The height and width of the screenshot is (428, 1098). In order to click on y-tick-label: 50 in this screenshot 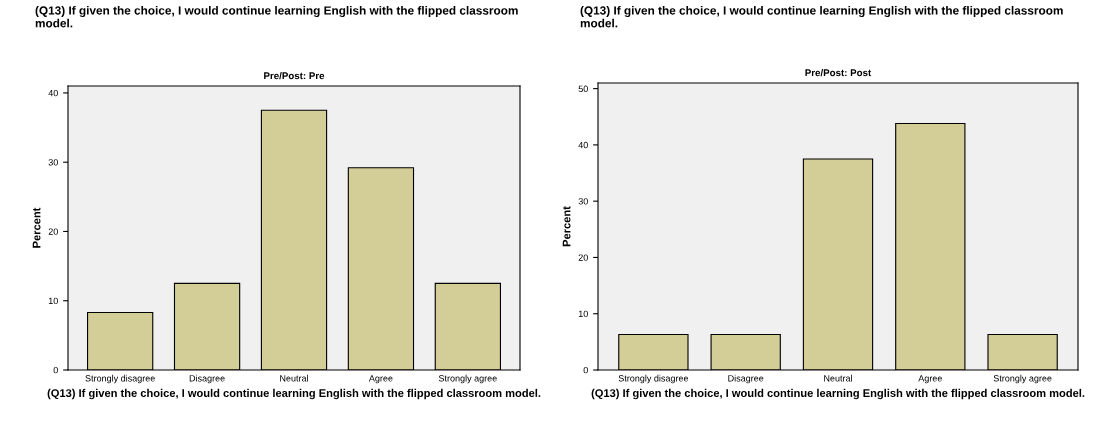, I will do `click(583, 88)`.